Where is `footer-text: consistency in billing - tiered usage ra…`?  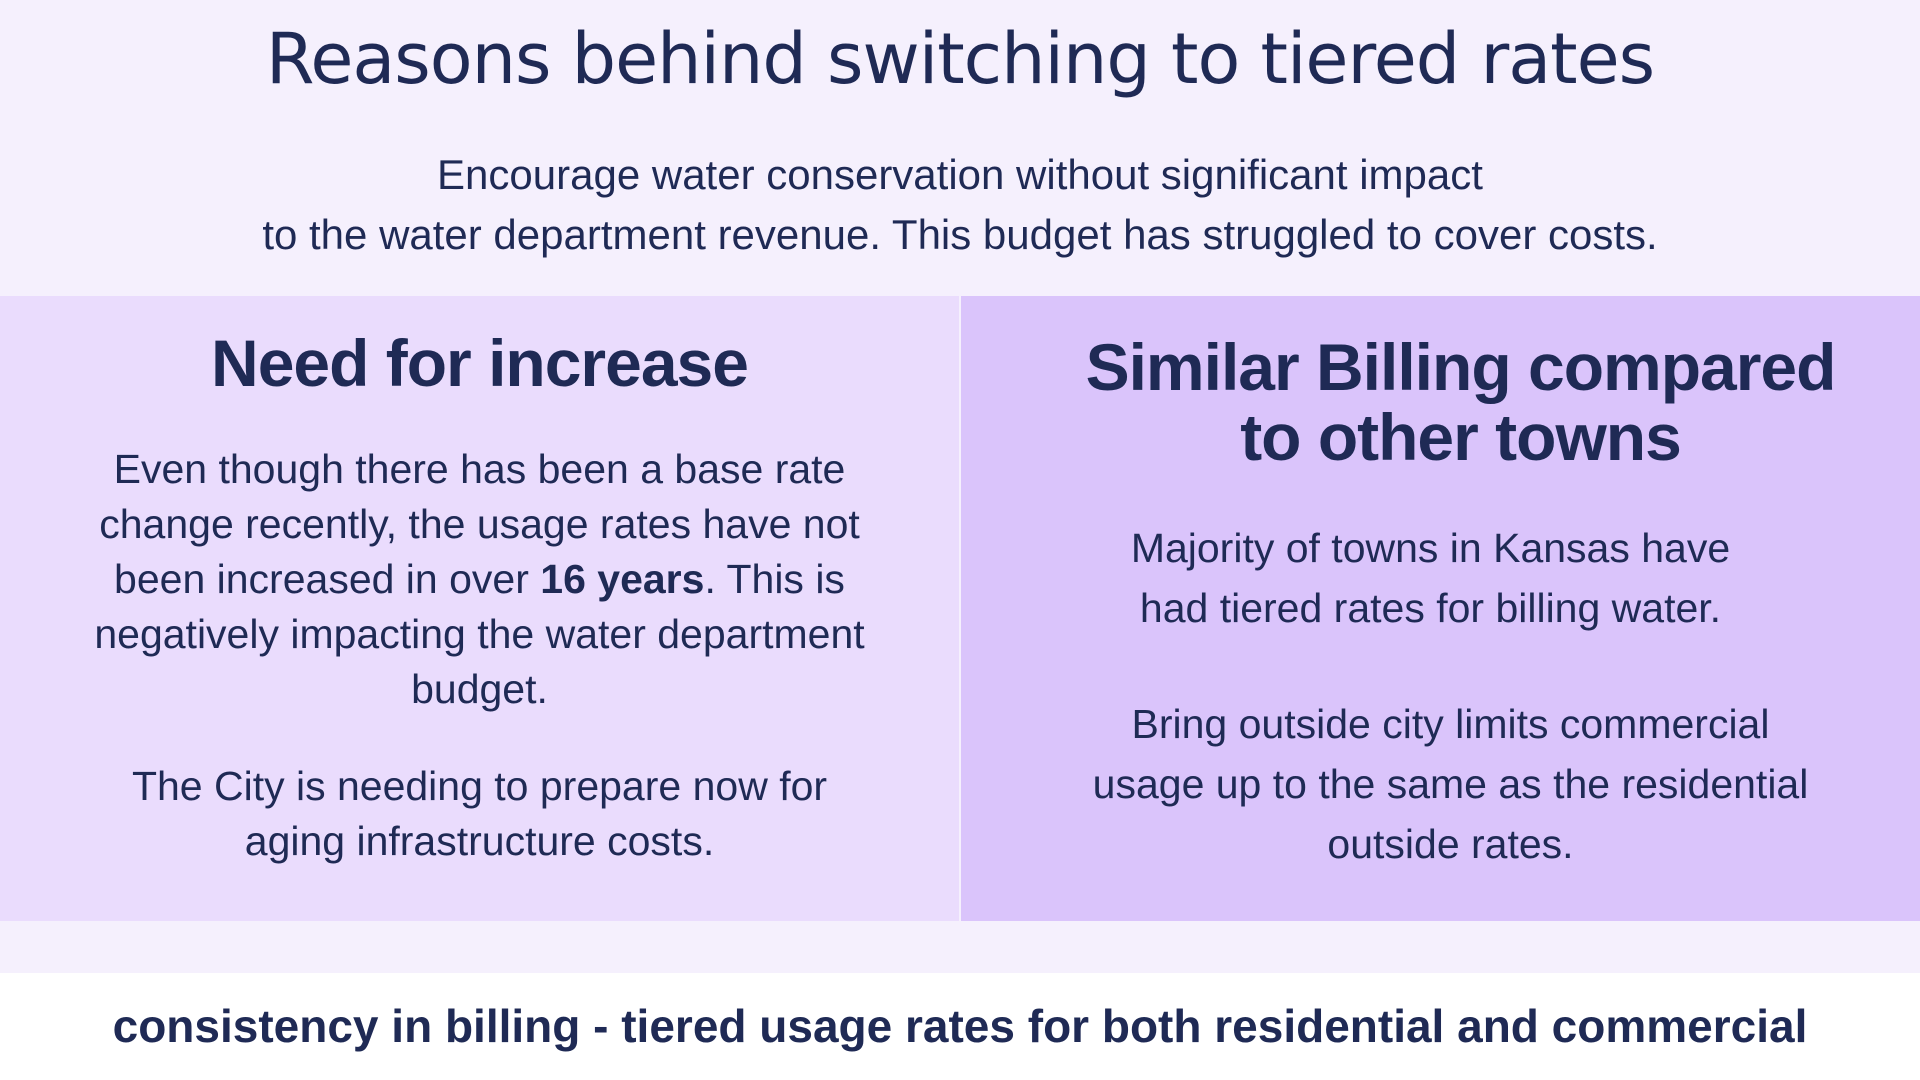
footer-text: consistency in billing - tiered usage ra… is located at coordinates (960, 1026).